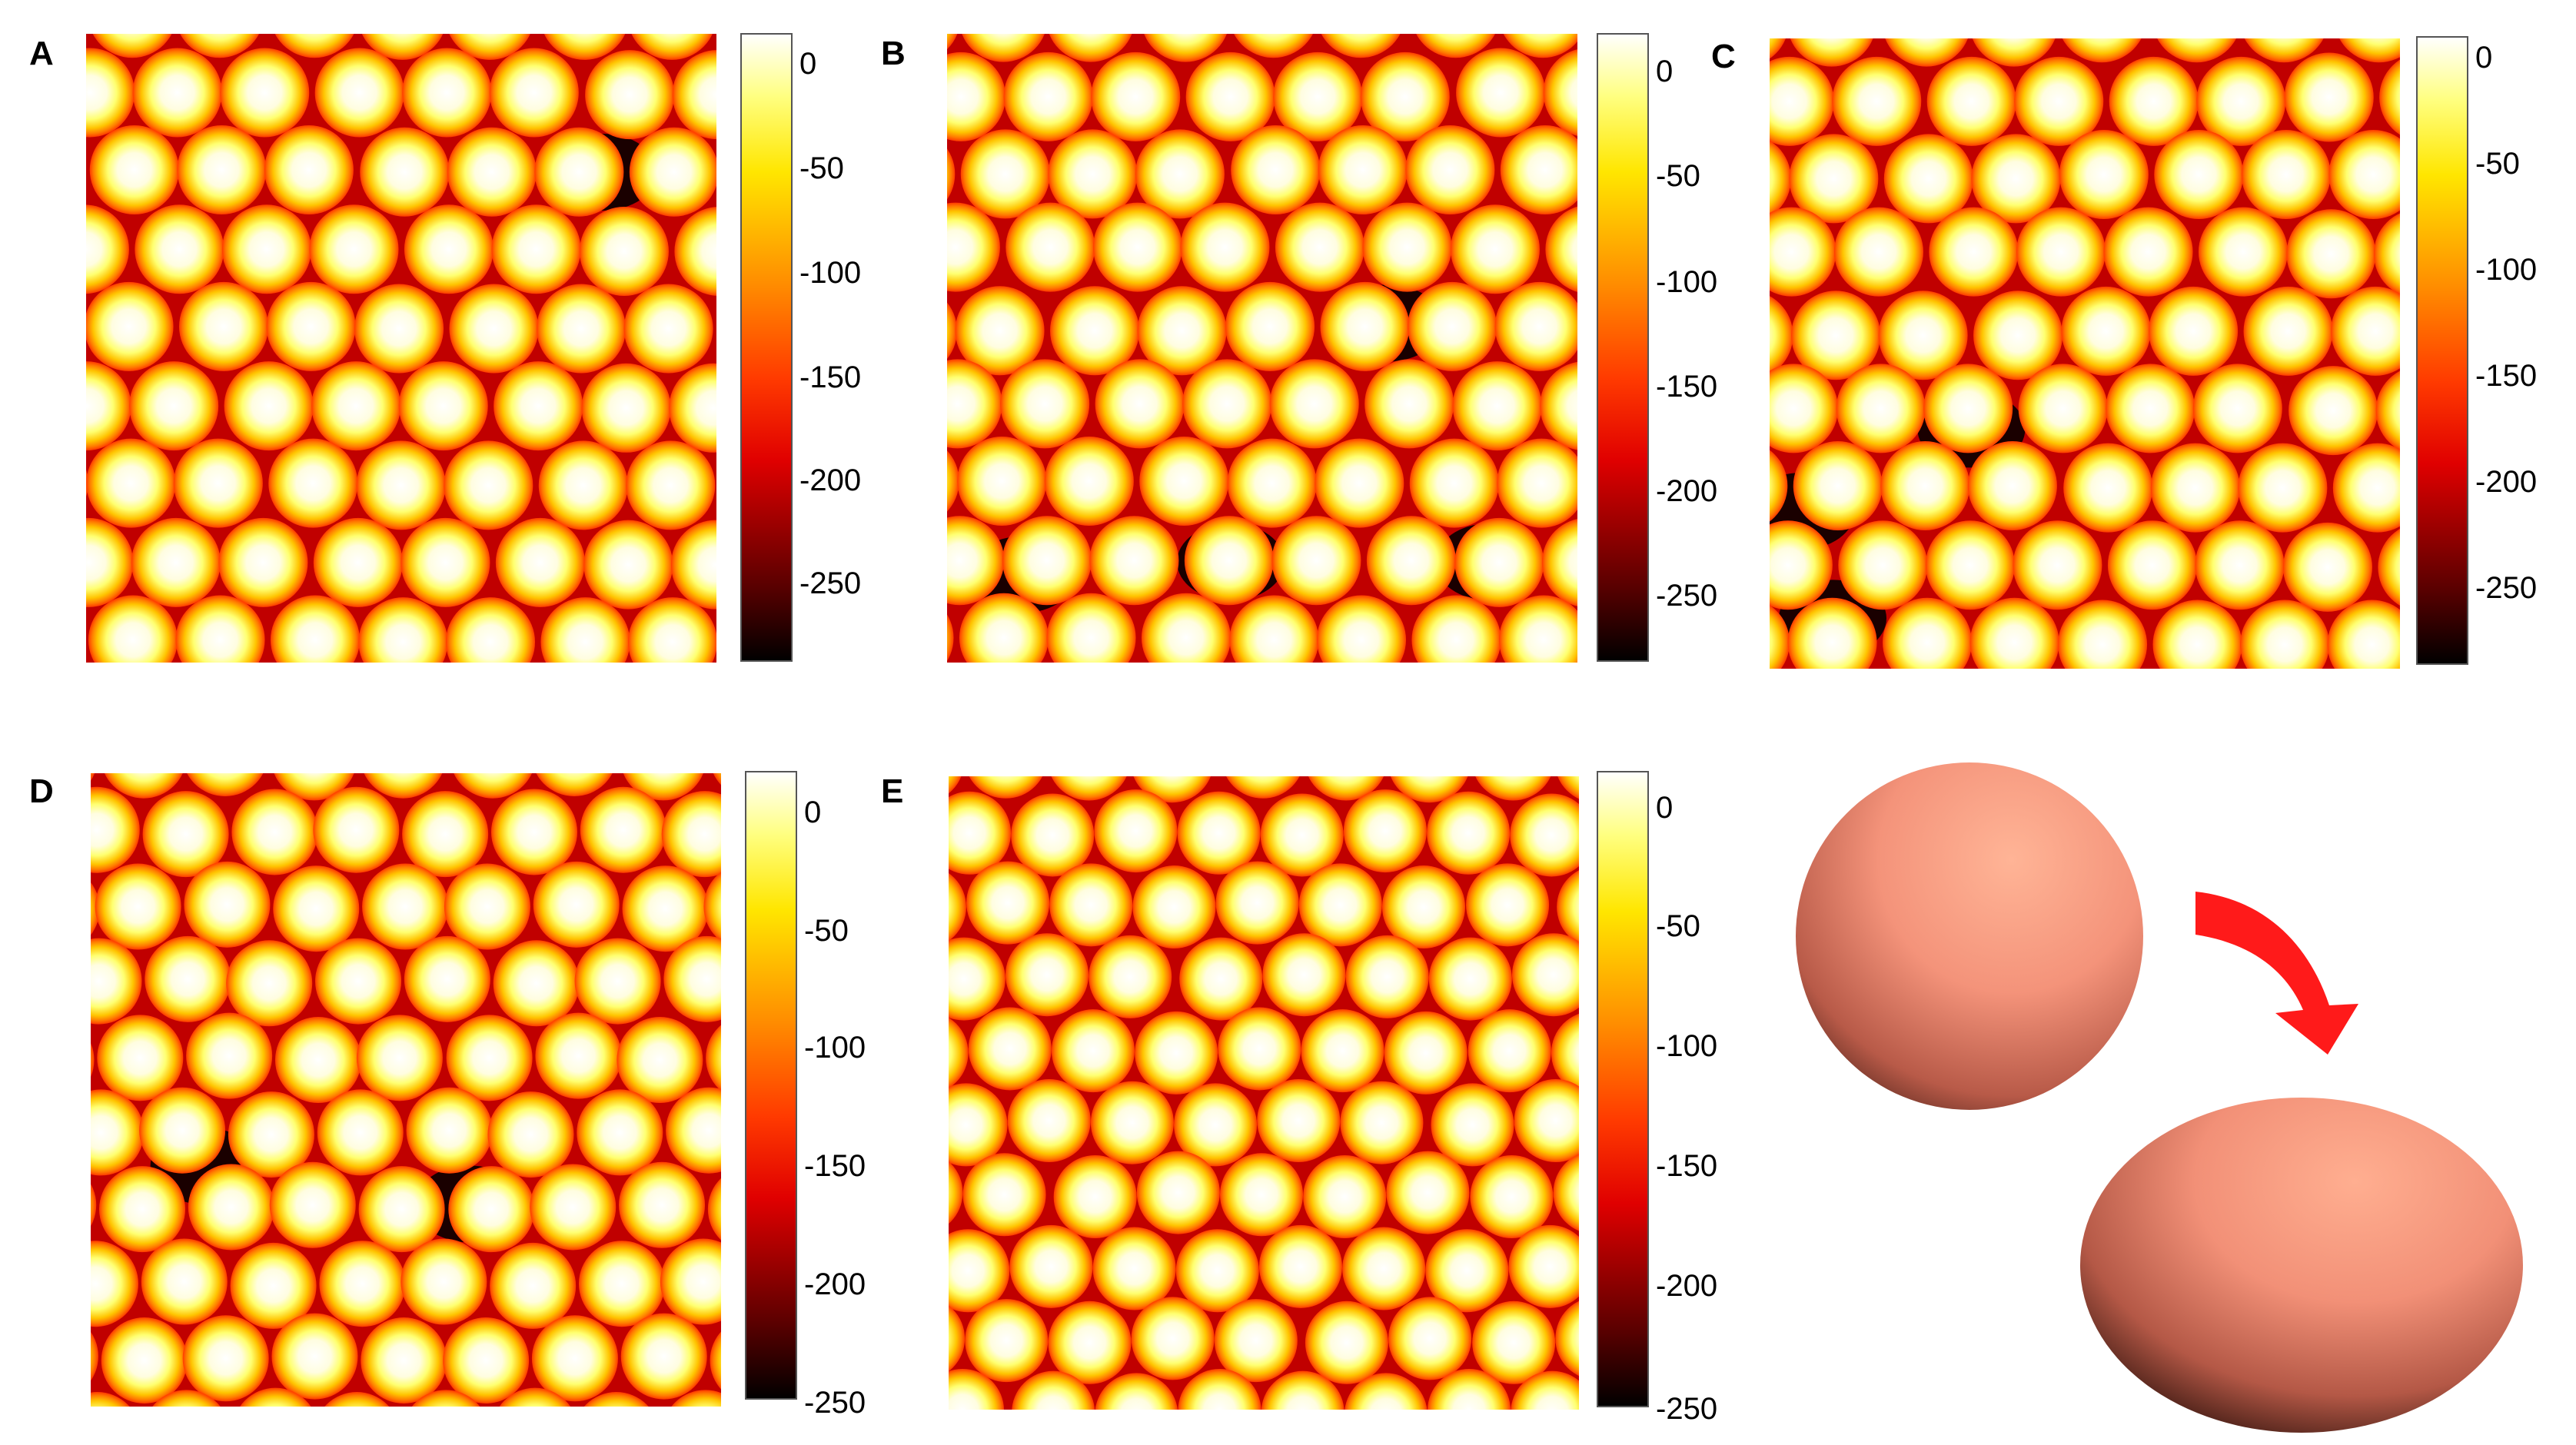 This screenshot has width=2576, height=1445. I want to click on panel-label: E, so click(892, 791).